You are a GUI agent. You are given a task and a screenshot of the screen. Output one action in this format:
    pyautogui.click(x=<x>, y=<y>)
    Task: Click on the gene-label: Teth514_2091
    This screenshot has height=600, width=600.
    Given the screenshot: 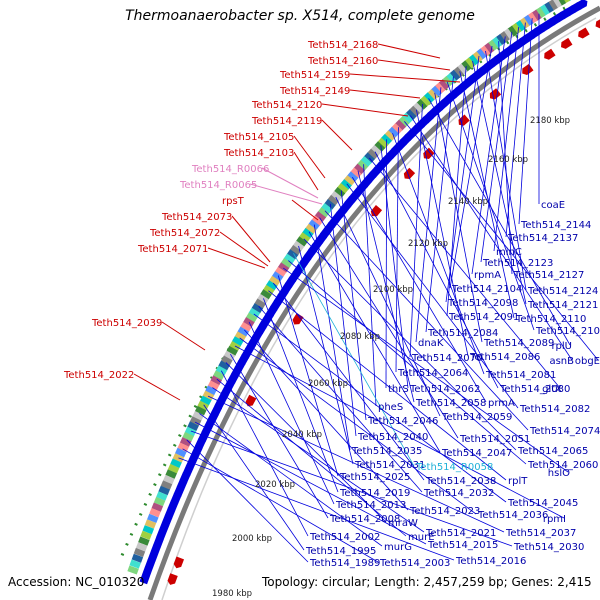 What is the action you would take?
    pyautogui.click(x=483, y=317)
    